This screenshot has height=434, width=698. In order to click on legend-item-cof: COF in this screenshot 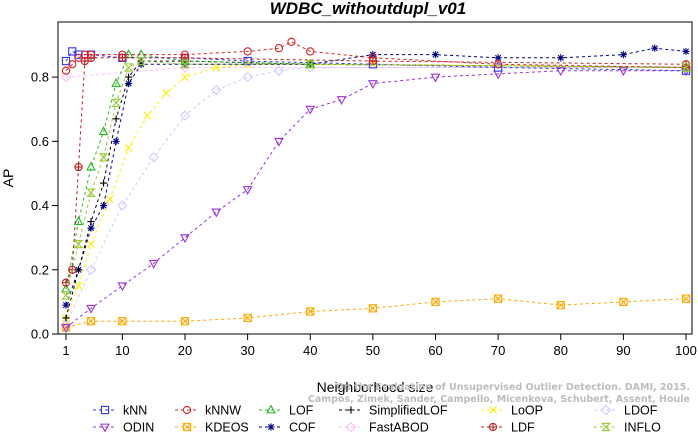, I will do `click(287, 427)`.